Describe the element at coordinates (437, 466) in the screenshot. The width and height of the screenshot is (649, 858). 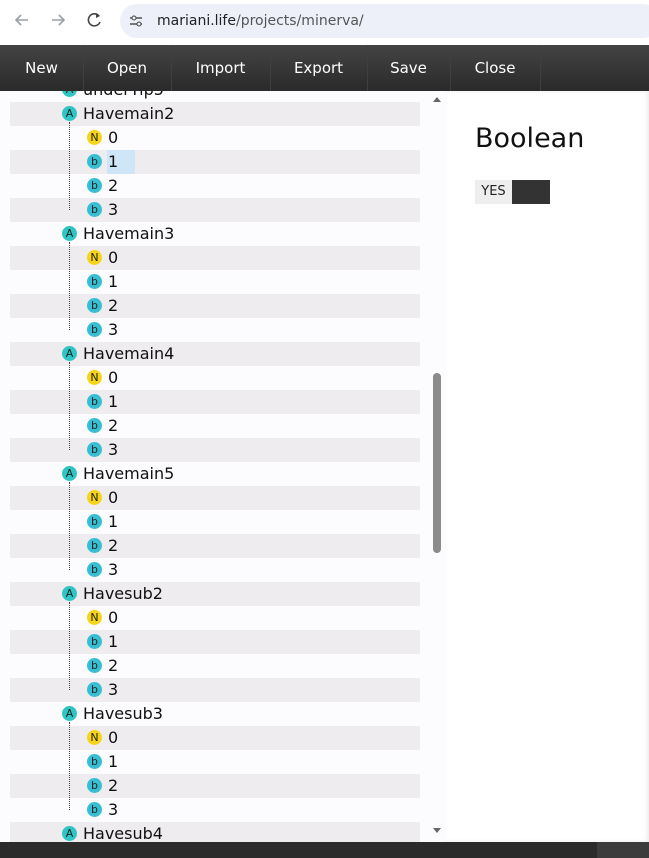
I see `scrollbar` at that location.